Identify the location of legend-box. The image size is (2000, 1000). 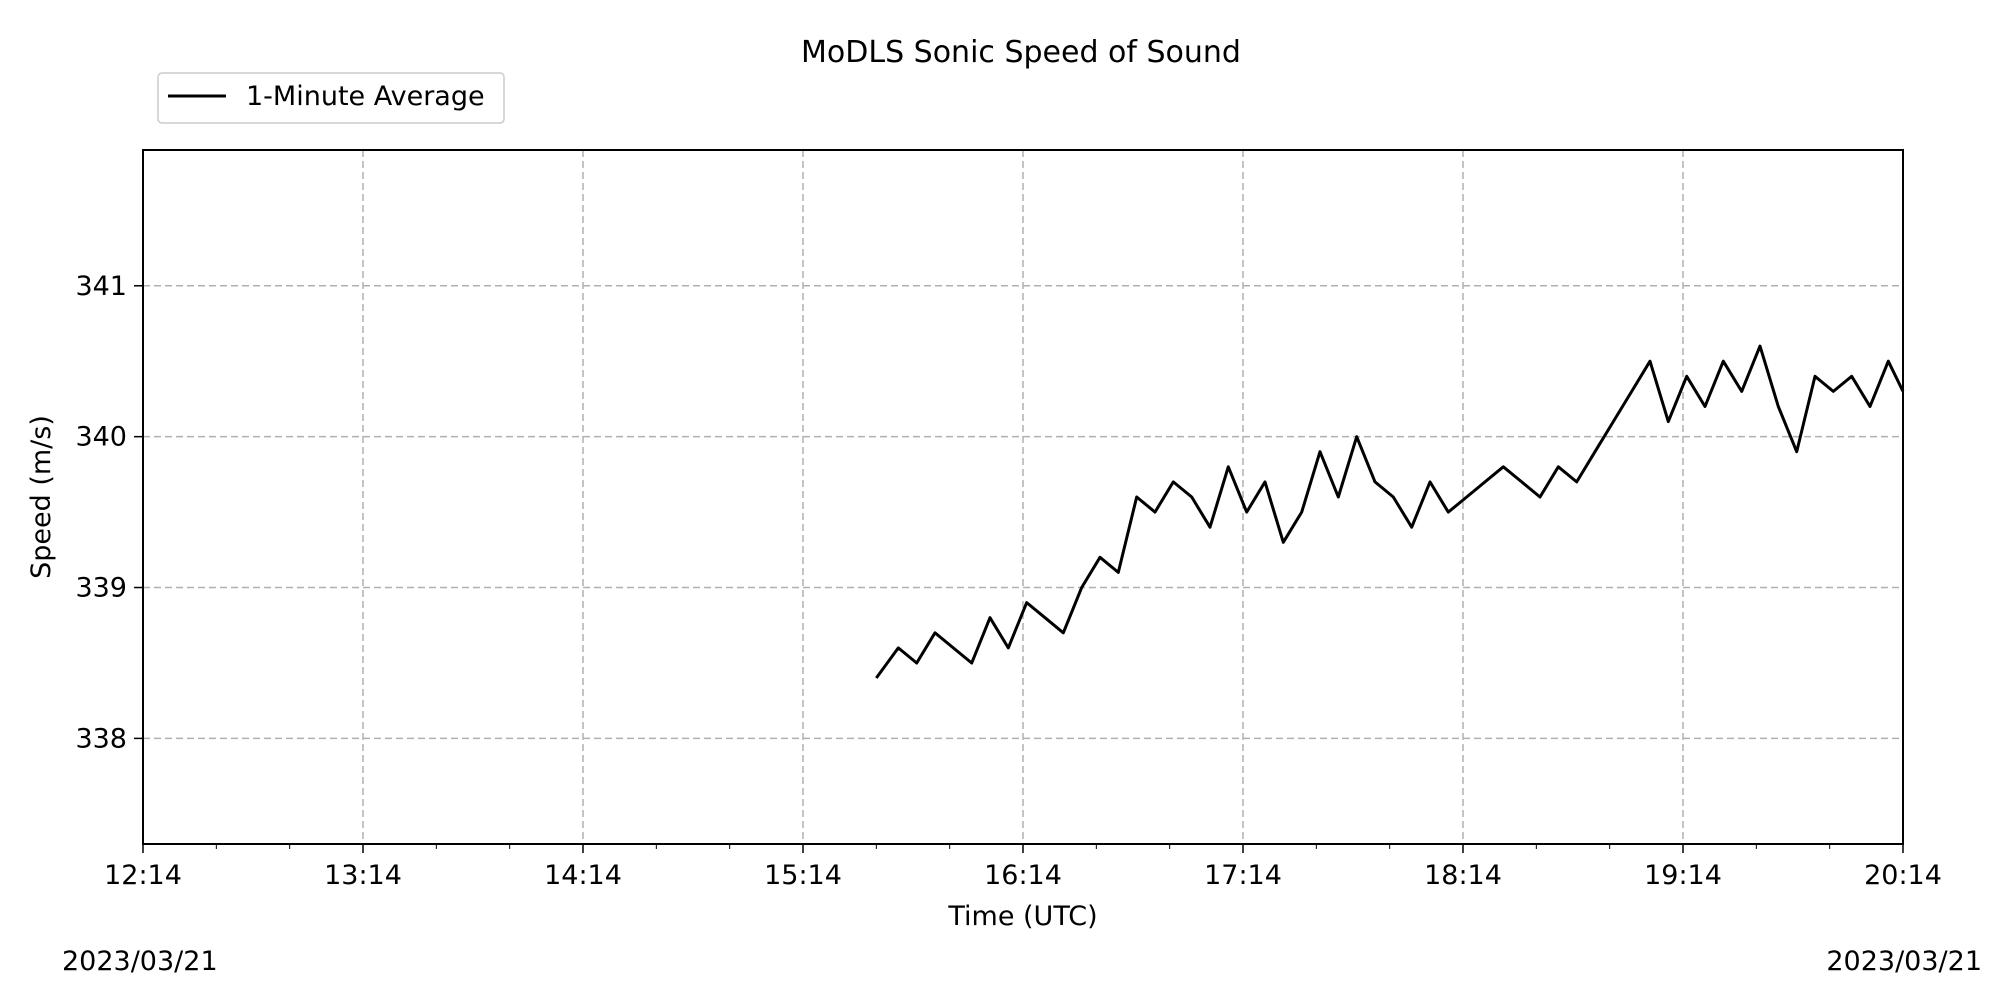
(331, 98).